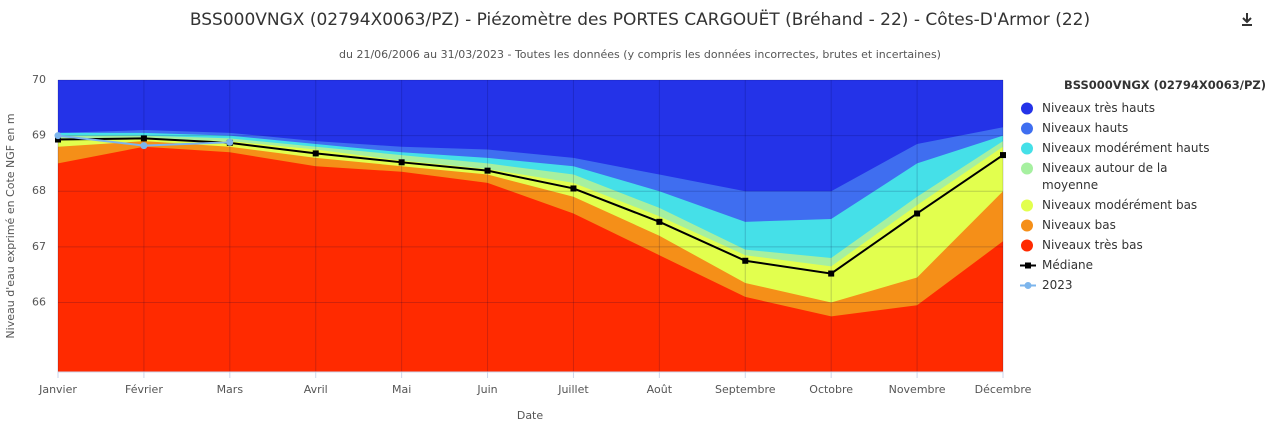 Image resolution: width=1271 pixels, height=428 pixels. Describe the element at coordinates (1003, 389) in the screenshot. I see `x-tick-label: Décembre` at that location.